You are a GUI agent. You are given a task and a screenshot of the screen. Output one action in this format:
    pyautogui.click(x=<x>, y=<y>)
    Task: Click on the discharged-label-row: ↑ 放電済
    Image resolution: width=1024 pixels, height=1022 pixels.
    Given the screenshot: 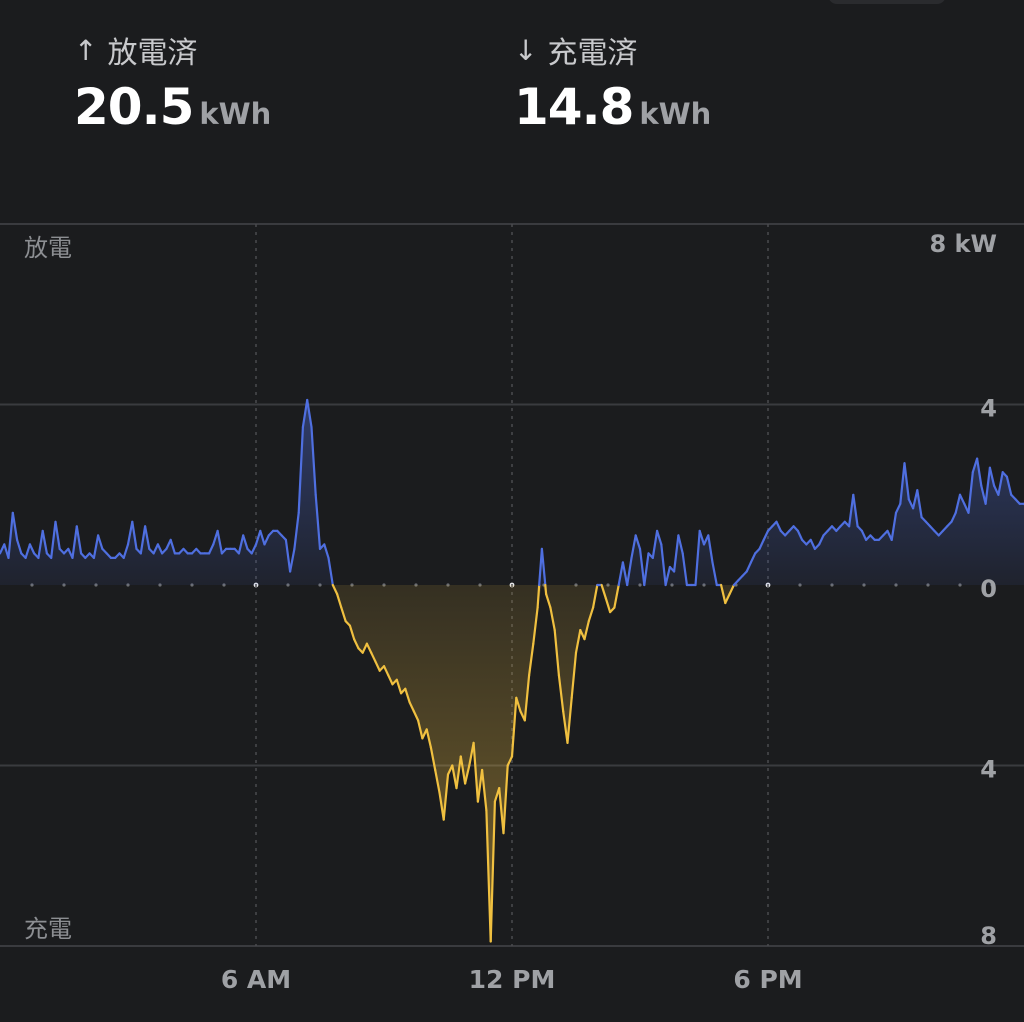 What is the action you would take?
    pyautogui.click(x=172, y=51)
    